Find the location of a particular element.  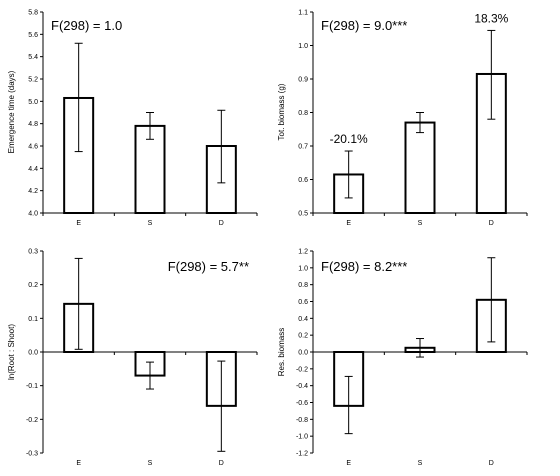

y-tick-label: 0.1 is located at coordinates (33, 319).